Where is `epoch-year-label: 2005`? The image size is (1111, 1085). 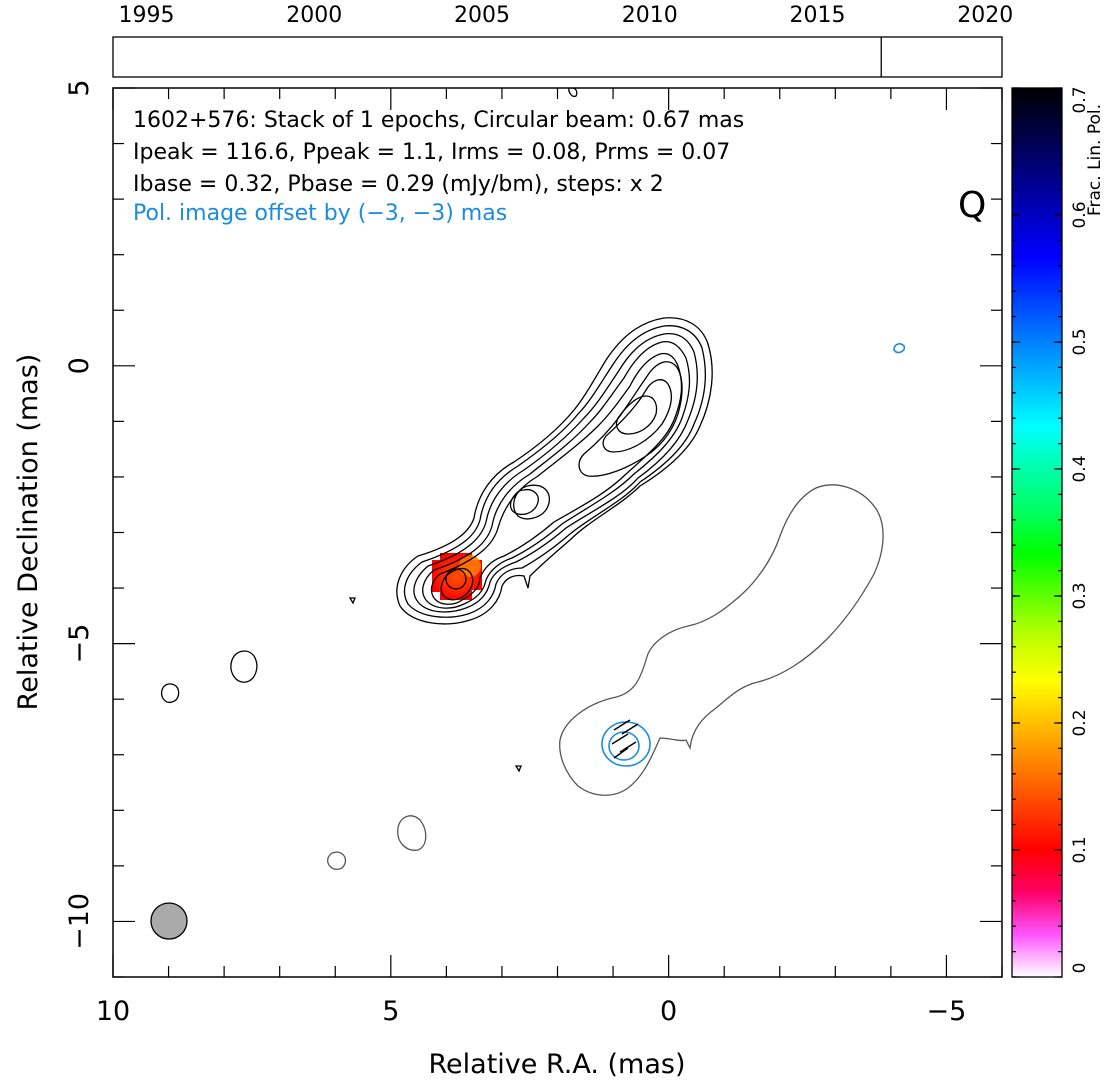
epoch-year-label: 2005 is located at coordinates (482, 15).